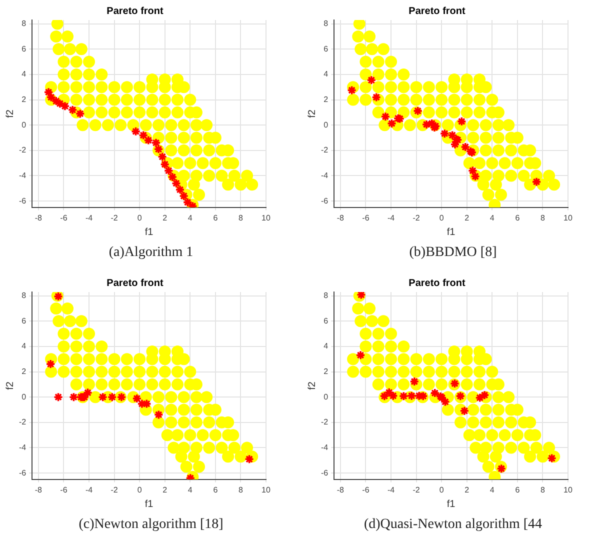  Describe the element at coordinates (151, 253) in the screenshot. I see `text: (a)Algorithm 1` at that location.